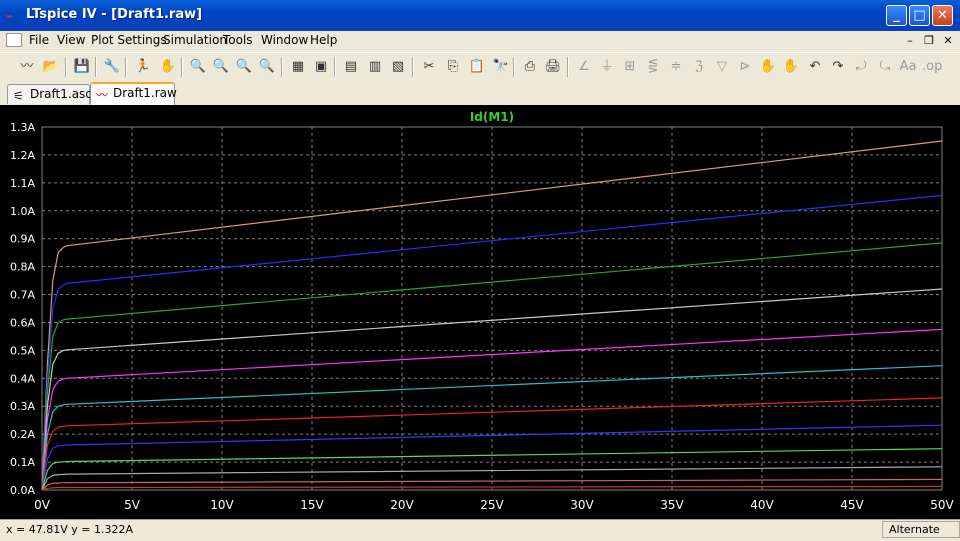 The image size is (960, 541). What do you see at coordinates (198, 66) in the screenshot?
I see `zoom-in-icon: 🔍` at bounding box center [198, 66].